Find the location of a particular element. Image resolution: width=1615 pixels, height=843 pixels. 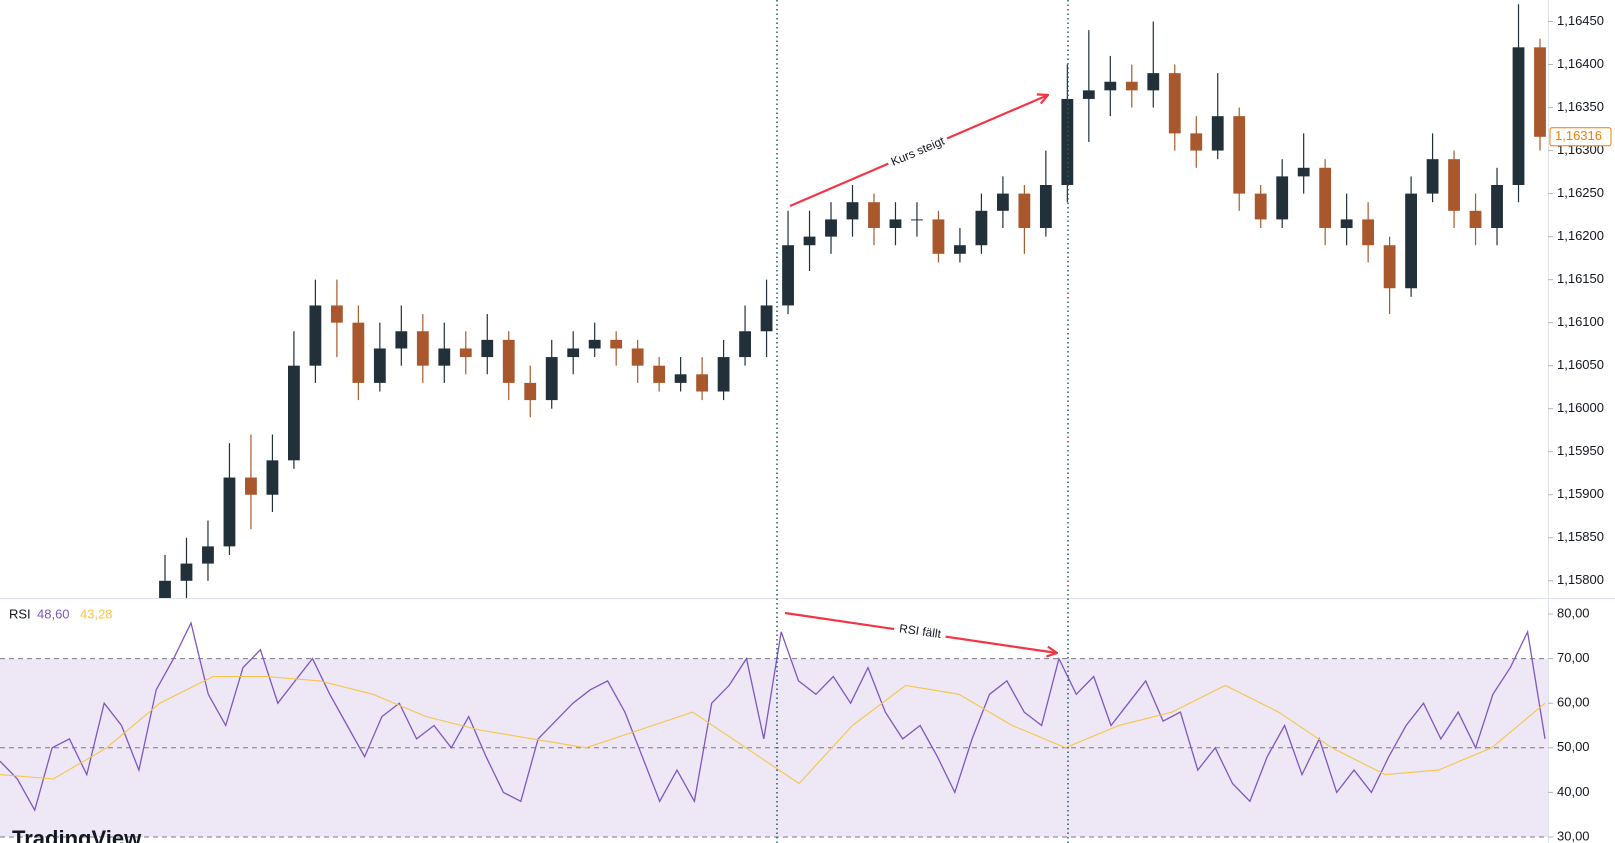

y-tick-label: 30,00 is located at coordinates (1573, 835).